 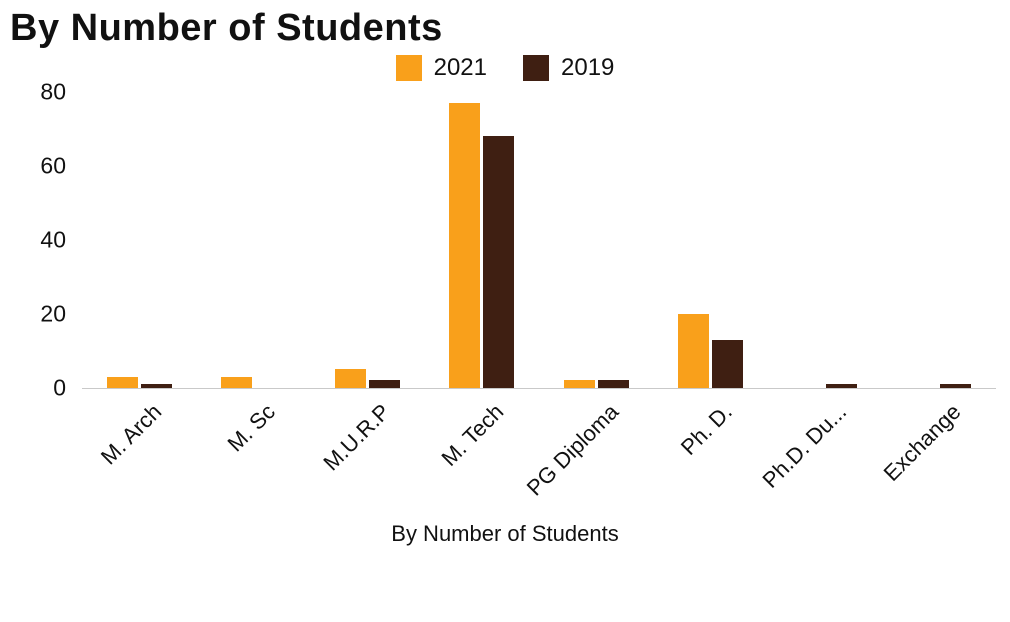 What do you see at coordinates (707, 429) in the screenshot?
I see `x-tick-label-ph-d: Ph. D.` at bounding box center [707, 429].